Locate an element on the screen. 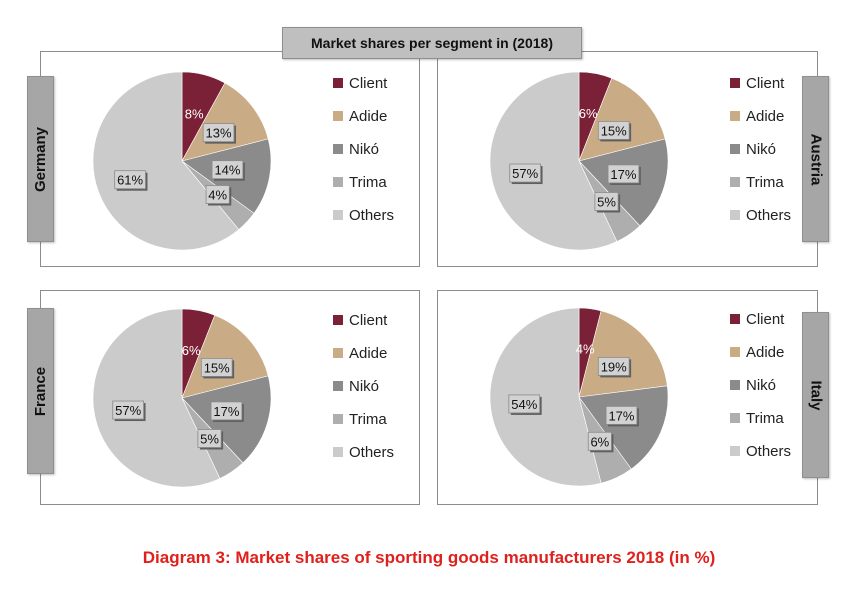 The width and height of the screenshot is (858, 594). pie-austria: 6%15% 17% 5% 57% Client Adide Nikó Trima Others is located at coordinates (640, 161).